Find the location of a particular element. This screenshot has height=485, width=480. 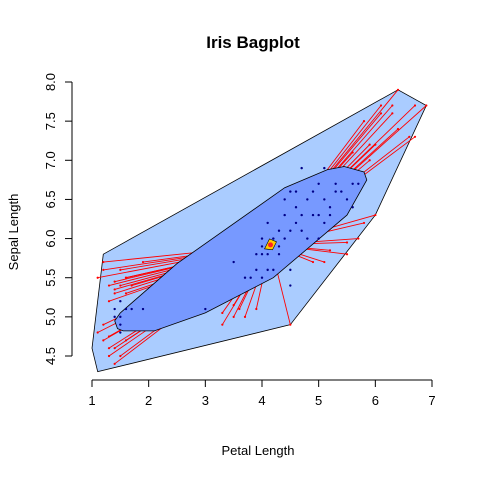

x-tick-label: 4 is located at coordinates (261, 400).